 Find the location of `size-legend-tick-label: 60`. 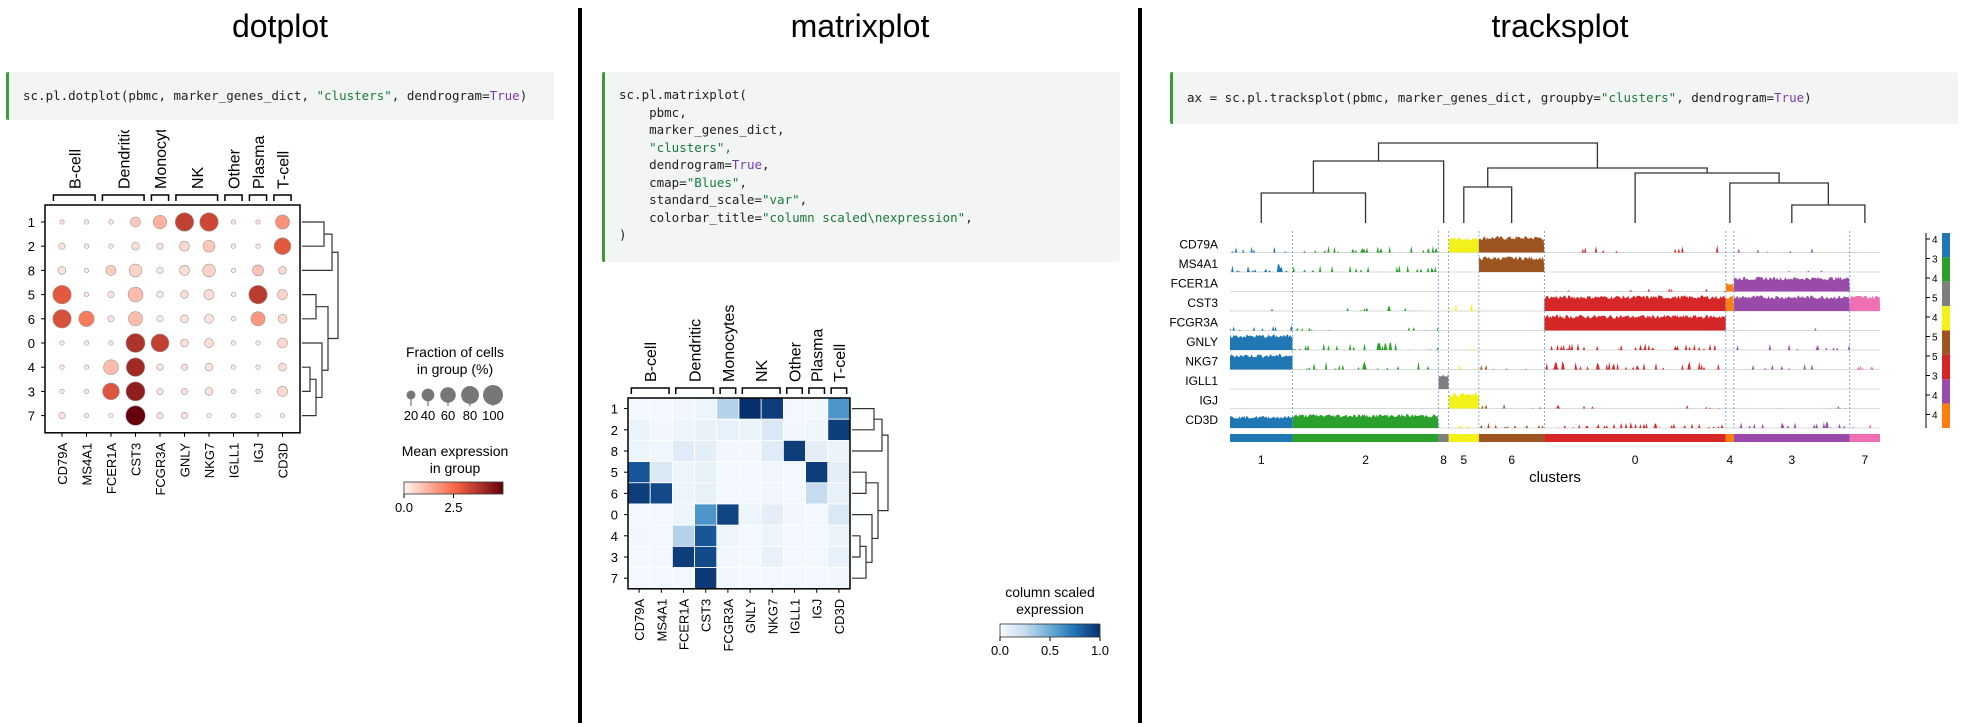

size-legend-tick-label: 60 is located at coordinates (448, 415).